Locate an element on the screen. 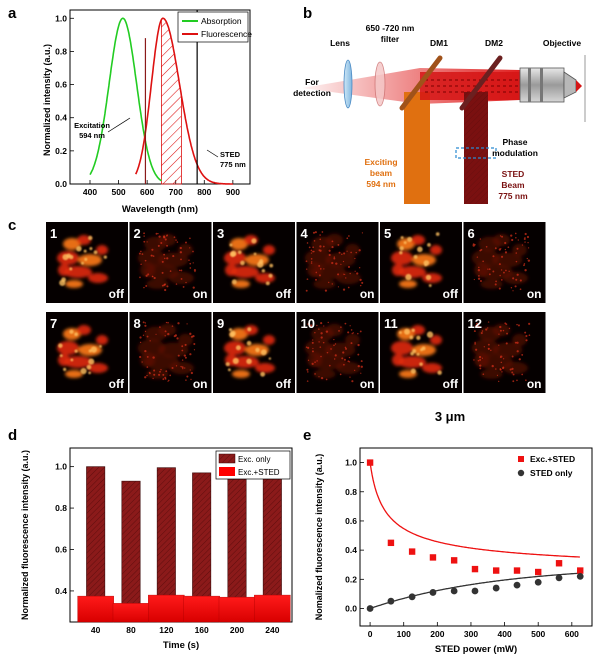 Image resolution: width=600 pixels, height=665 pixels. e-ytick-label: 0.6 is located at coordinates (351, 521).